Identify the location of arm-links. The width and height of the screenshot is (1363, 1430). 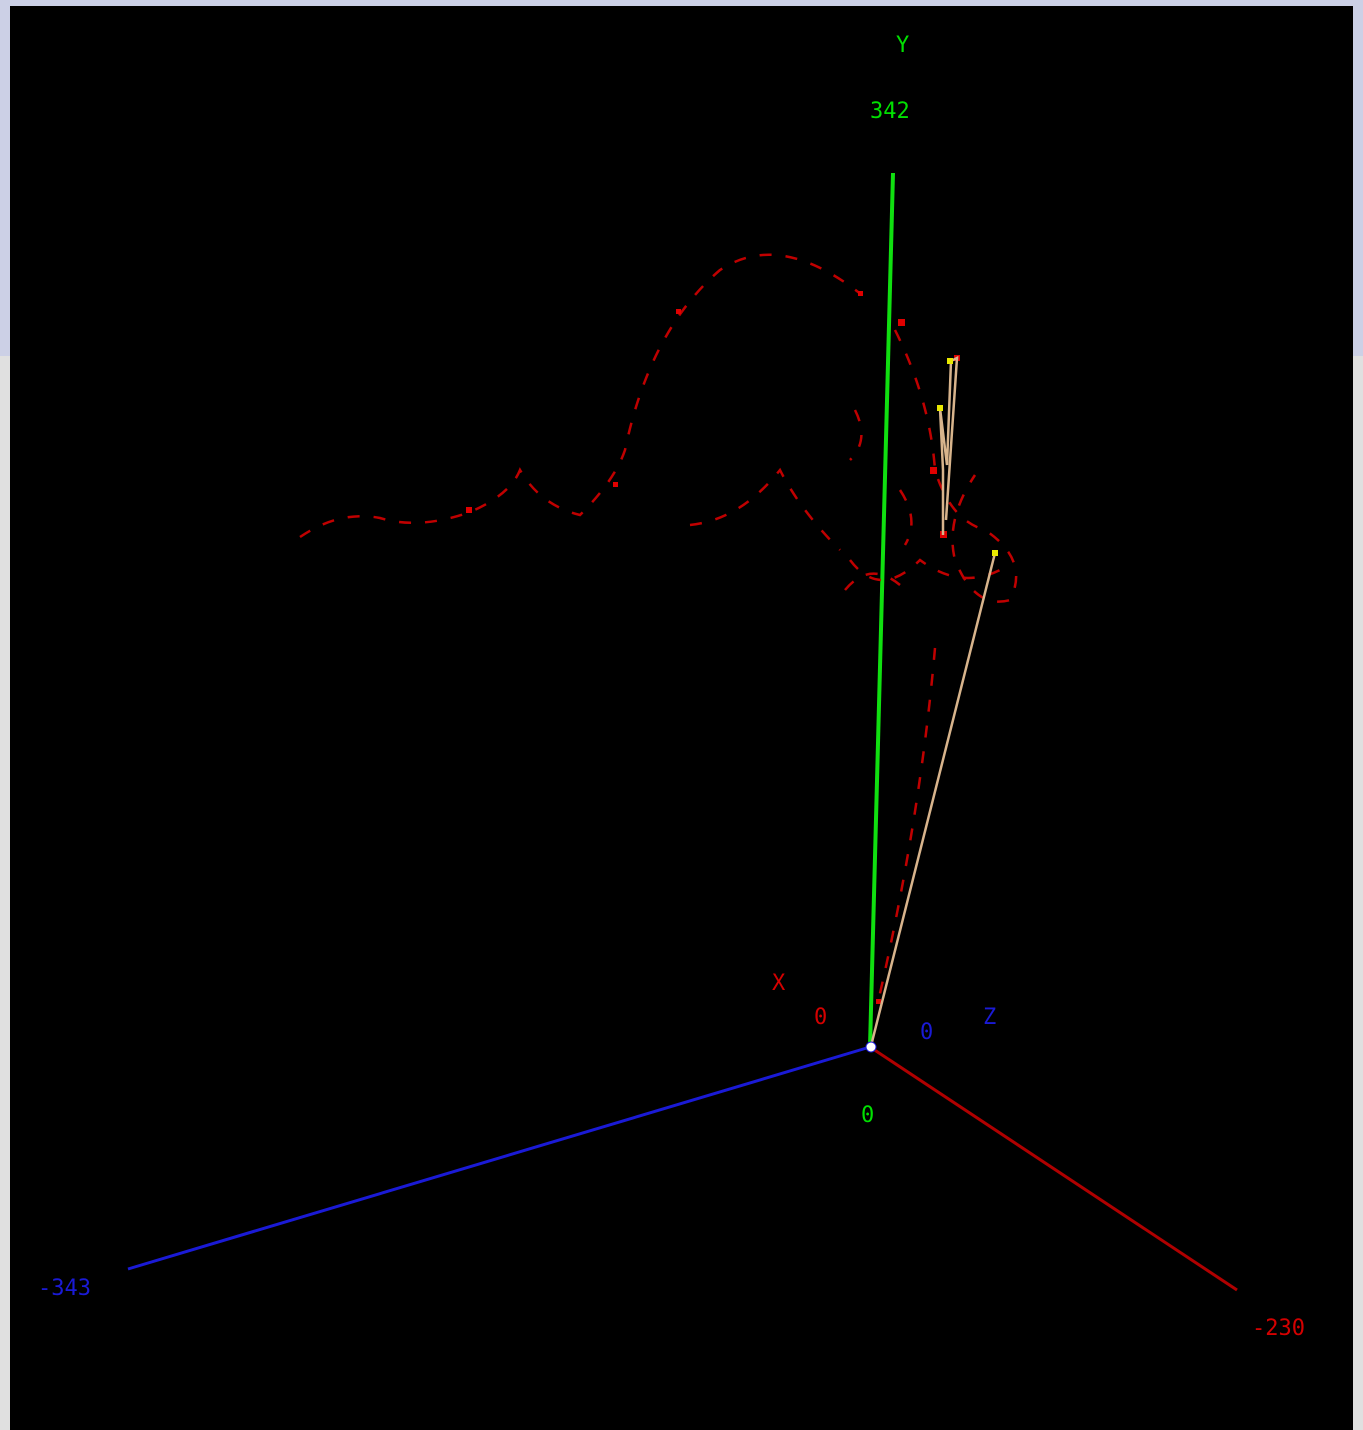
(933, 699).